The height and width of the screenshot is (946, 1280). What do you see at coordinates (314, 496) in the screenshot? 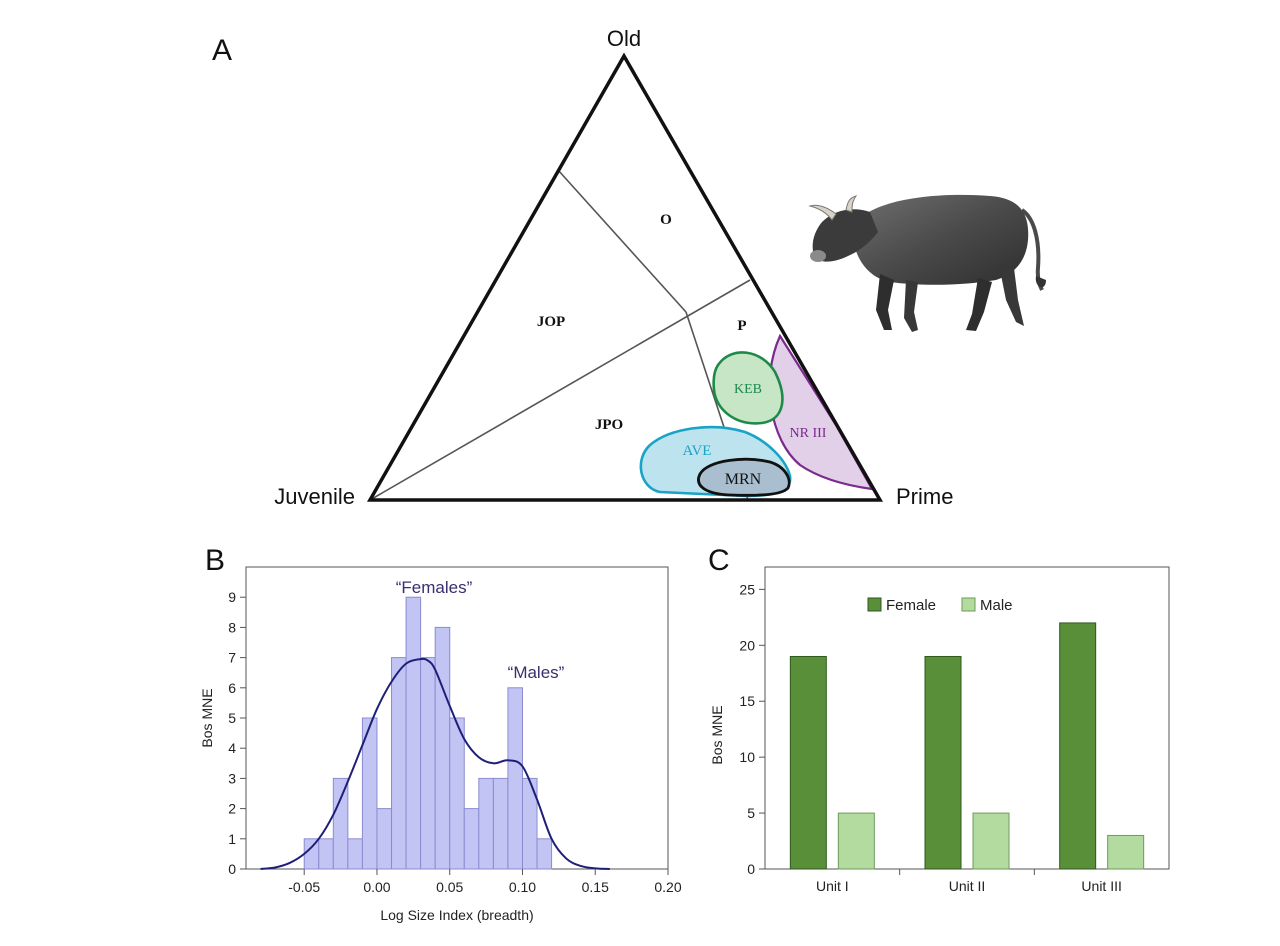
I see `vertex-label-juvenile: Juvenile` at bounding box center [314, 496].